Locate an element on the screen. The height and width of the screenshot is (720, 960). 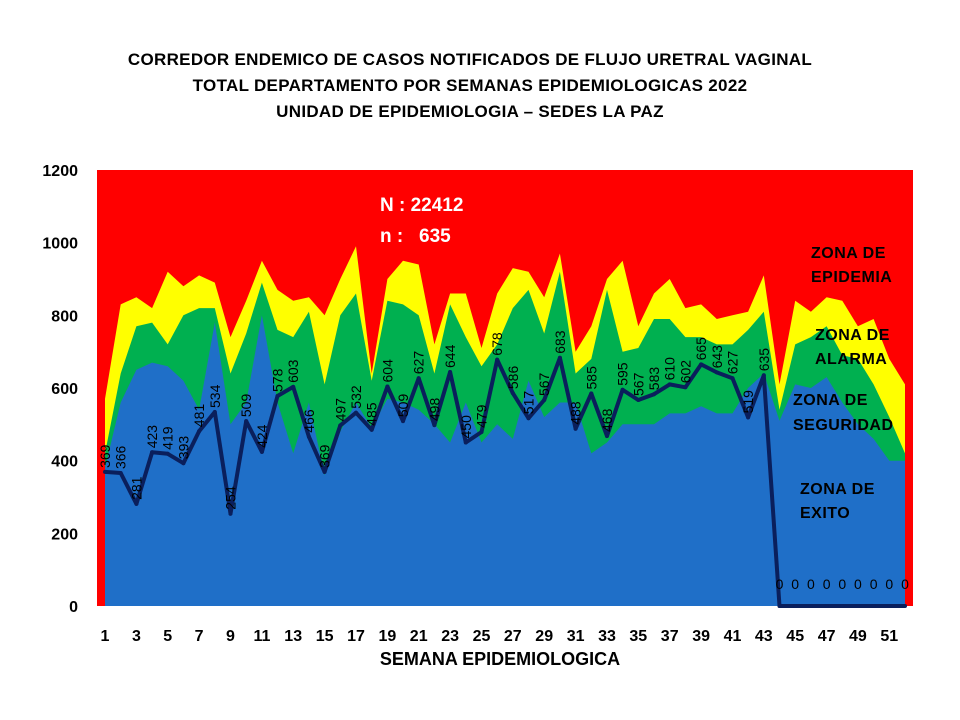
data-label: 254 is located at coordinates (231, 498).